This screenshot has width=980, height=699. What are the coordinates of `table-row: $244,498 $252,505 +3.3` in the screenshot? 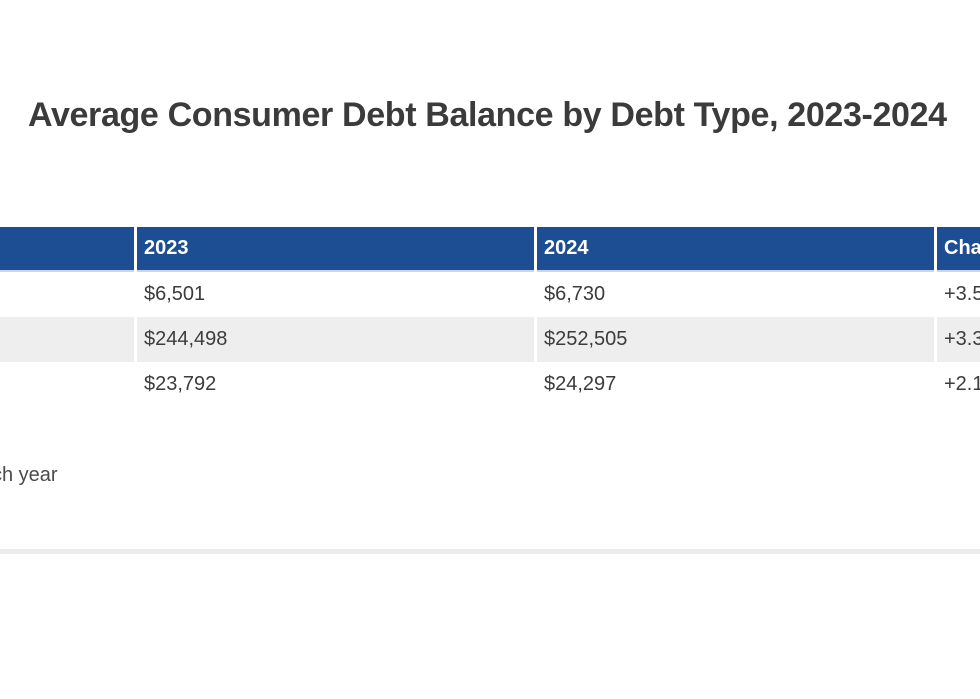 It's located at (490, 339).